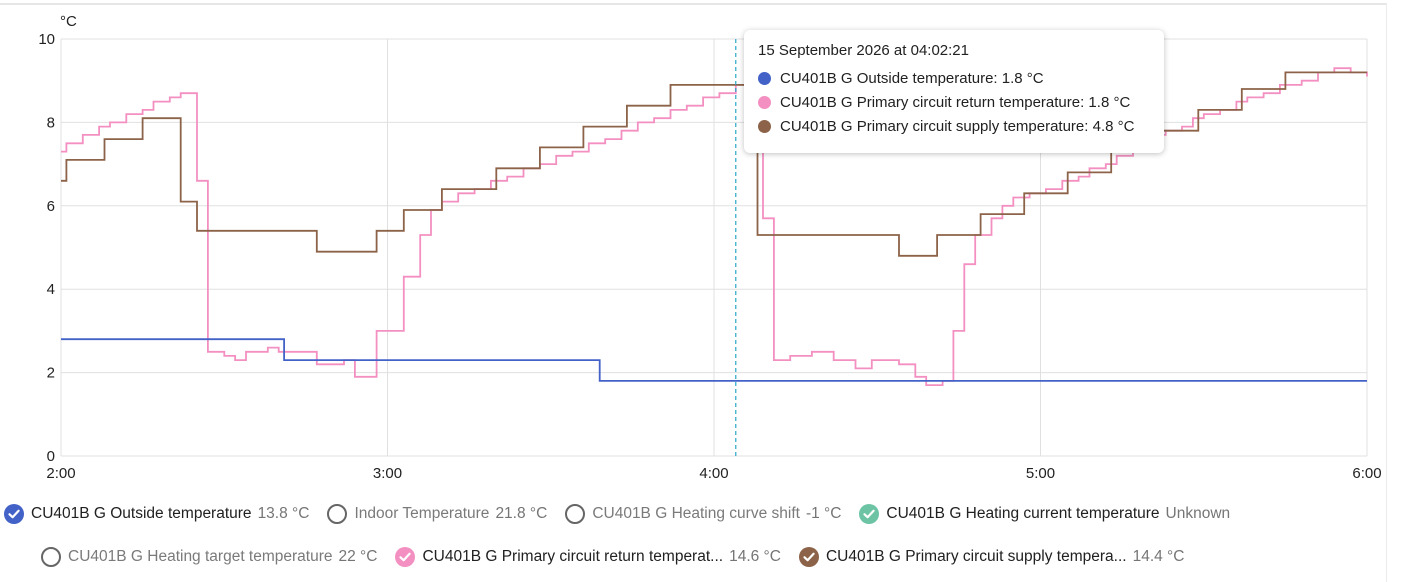 The width and height of the screenshot is (1404, 582). What do you see at coordinates (68, 21) in the screenshot?
I see `y-axis-unit-label: °C` at bounding box center [68, 21].